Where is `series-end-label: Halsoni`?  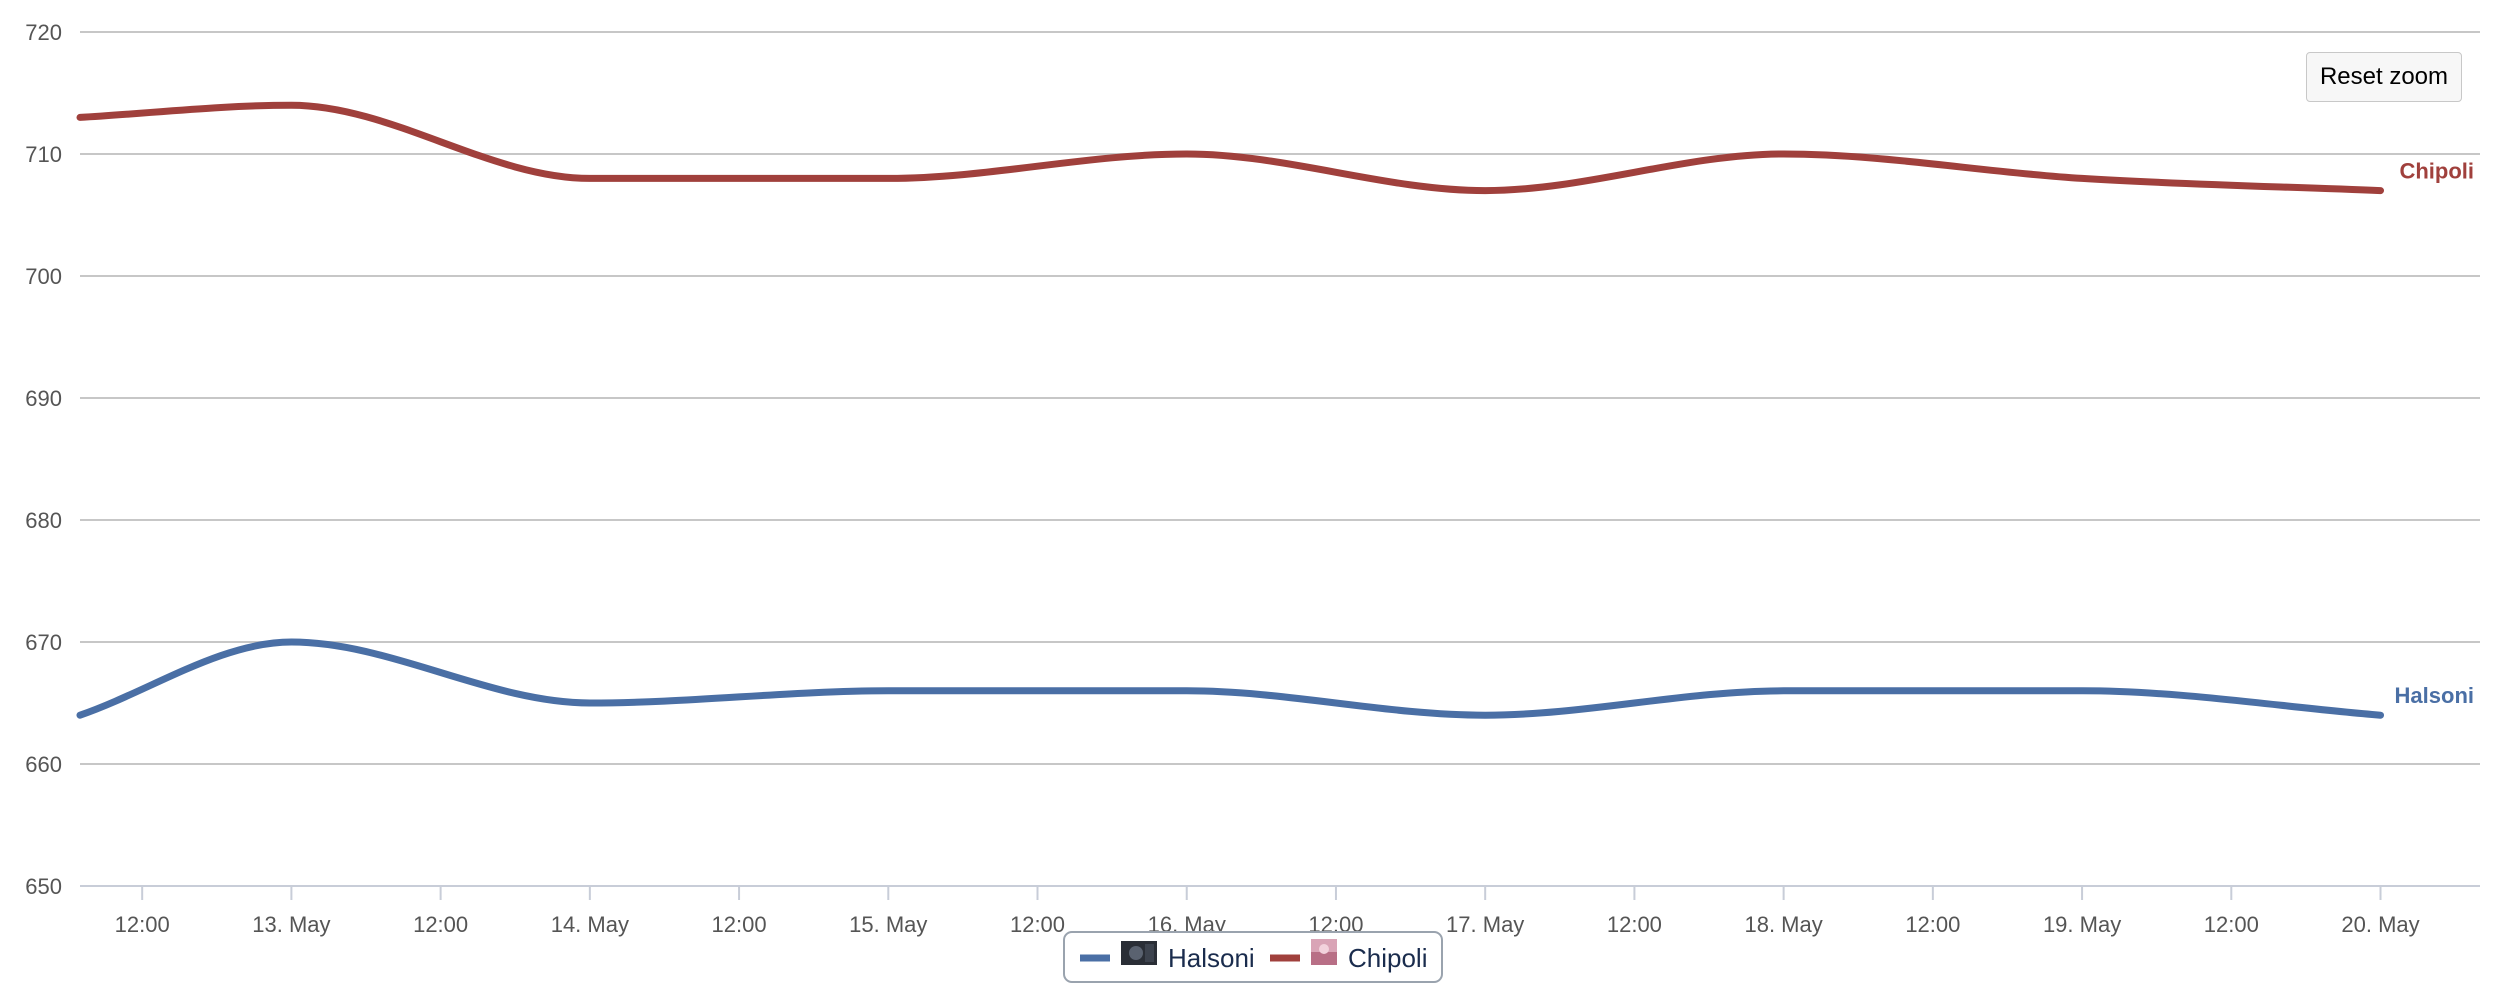 series-end-label: Halsoni is located at coordinates (2434, 695).